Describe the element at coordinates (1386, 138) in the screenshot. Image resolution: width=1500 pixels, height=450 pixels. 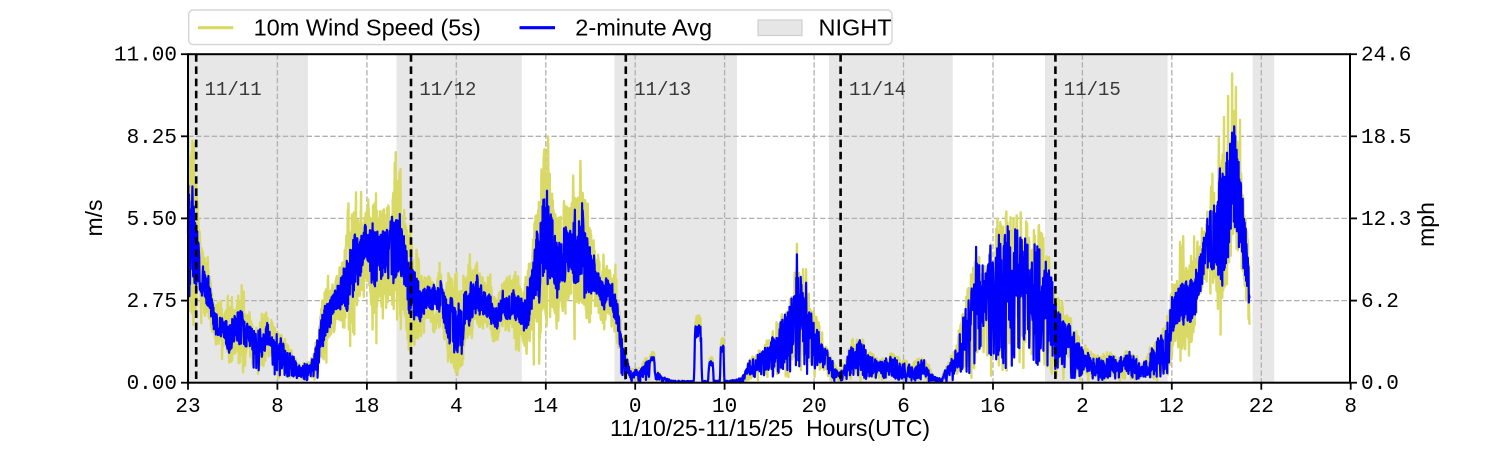
I see `svg-text: 18.5` at that location.